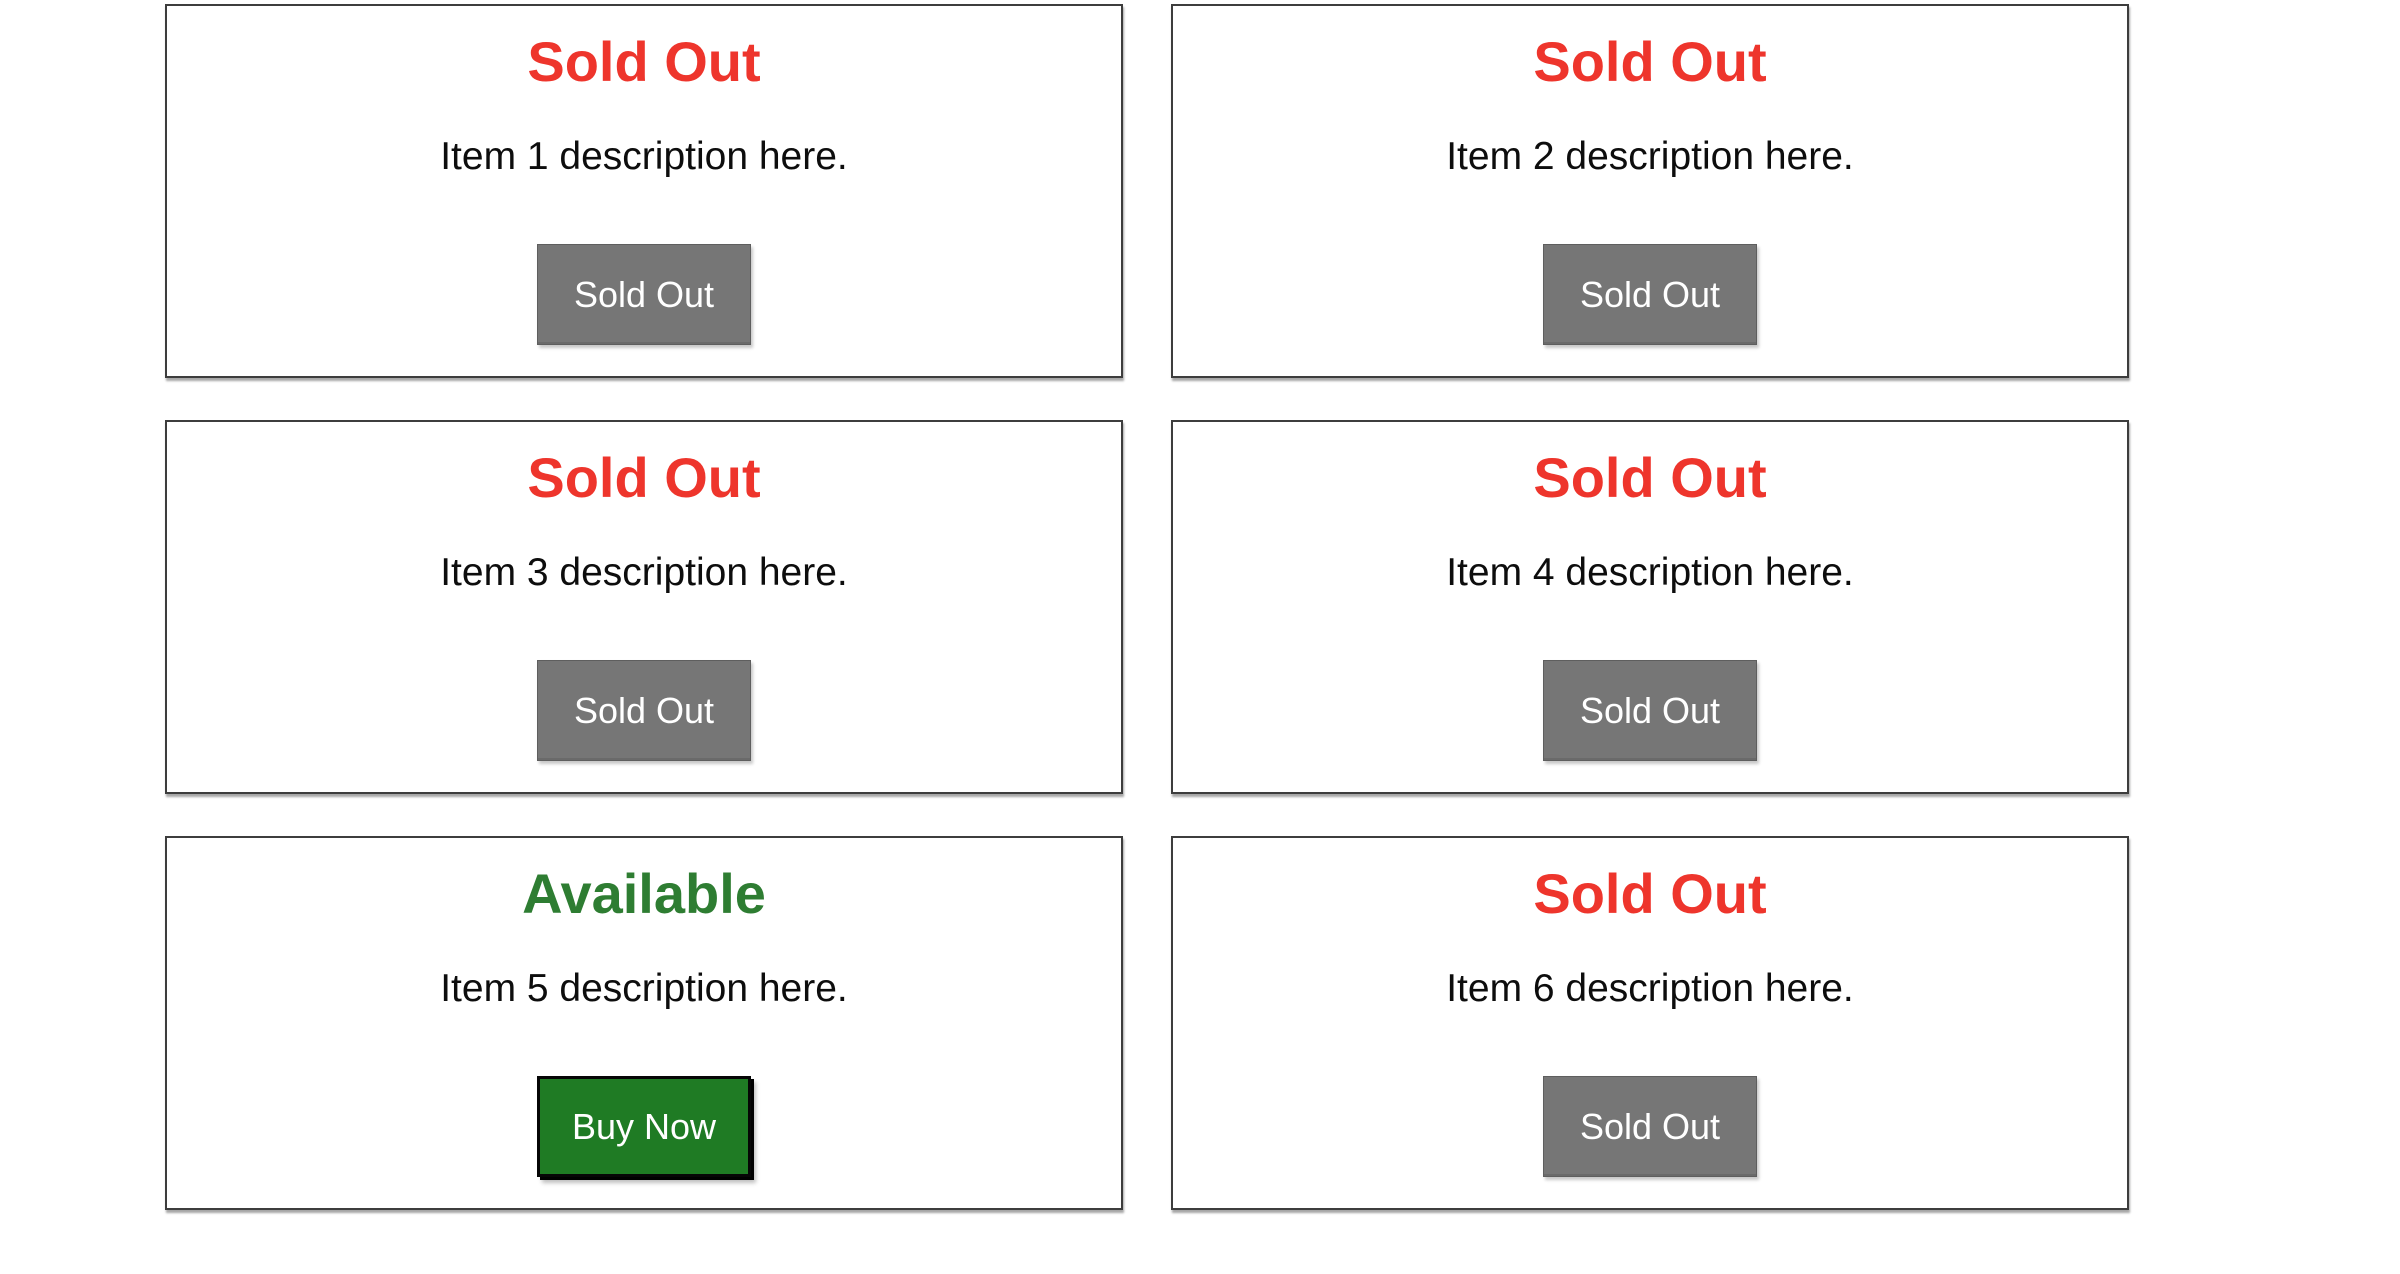  I want to click on buy-now-button: Buy Now, so click(644, 1127).